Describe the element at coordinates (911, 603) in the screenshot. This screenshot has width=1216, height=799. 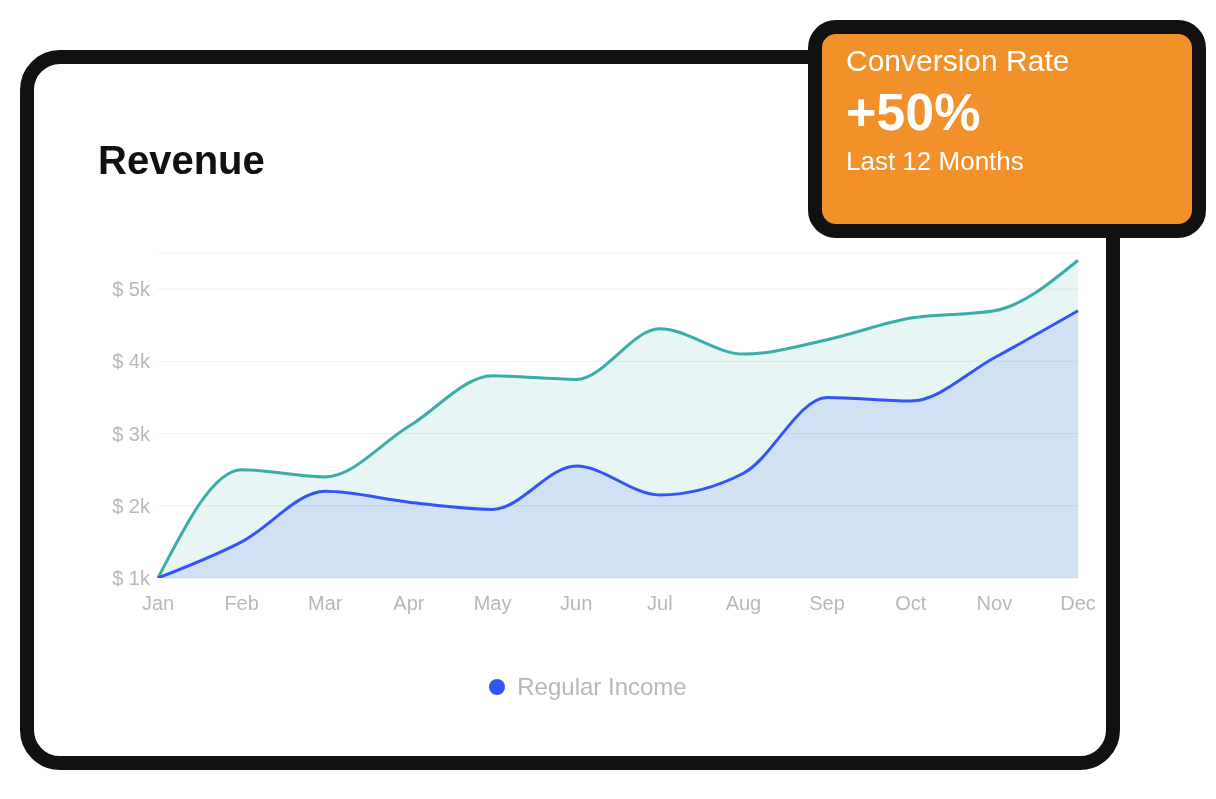
I see `x-tick-label: Oct` at that location.